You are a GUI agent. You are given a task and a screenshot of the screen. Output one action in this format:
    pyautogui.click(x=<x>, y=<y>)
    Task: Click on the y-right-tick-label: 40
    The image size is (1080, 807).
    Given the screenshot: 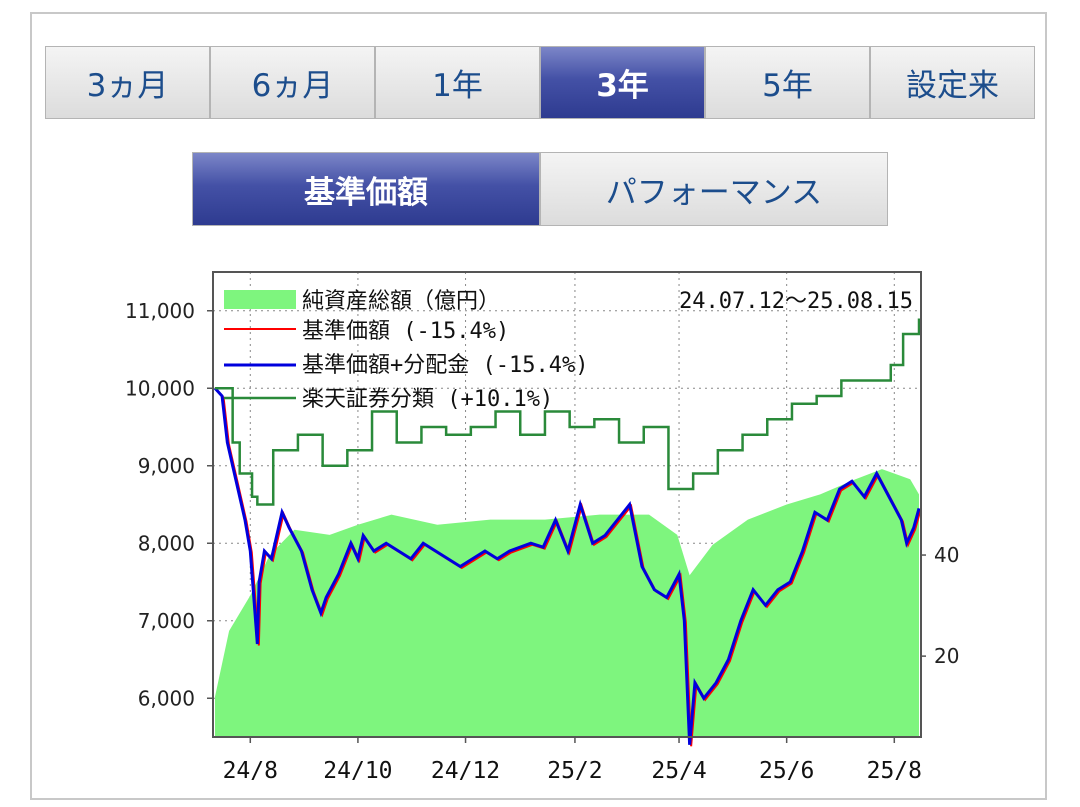 What is the action you would take?
    pyautogui.click(x=946, y=555)
    